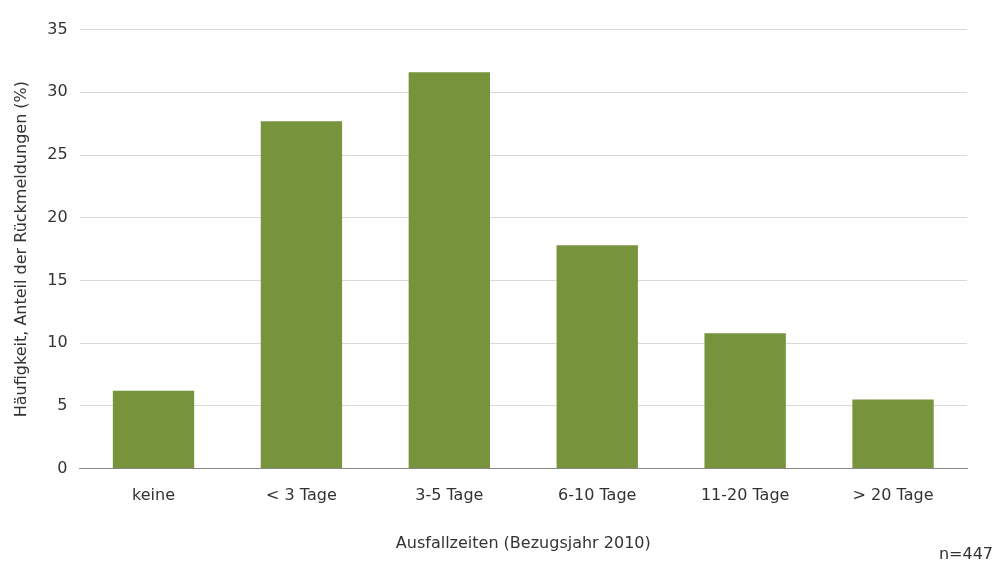  I want to click on x-tick-label: 11-20 Tage, so click(745, 495).